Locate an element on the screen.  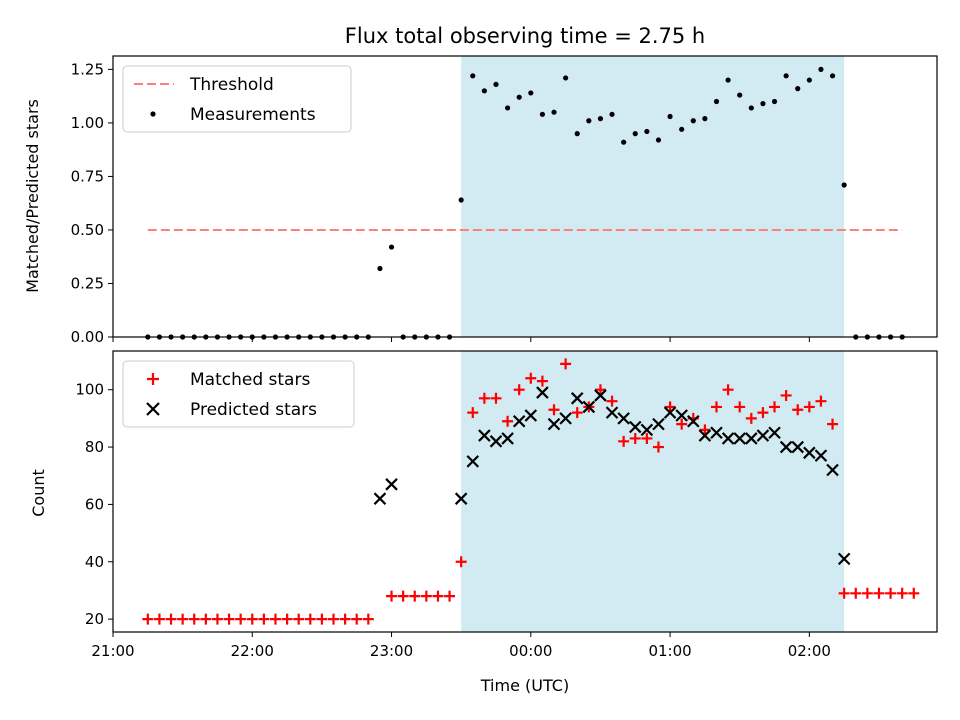
ratio-legend-box is located at coordinates (237, 99).